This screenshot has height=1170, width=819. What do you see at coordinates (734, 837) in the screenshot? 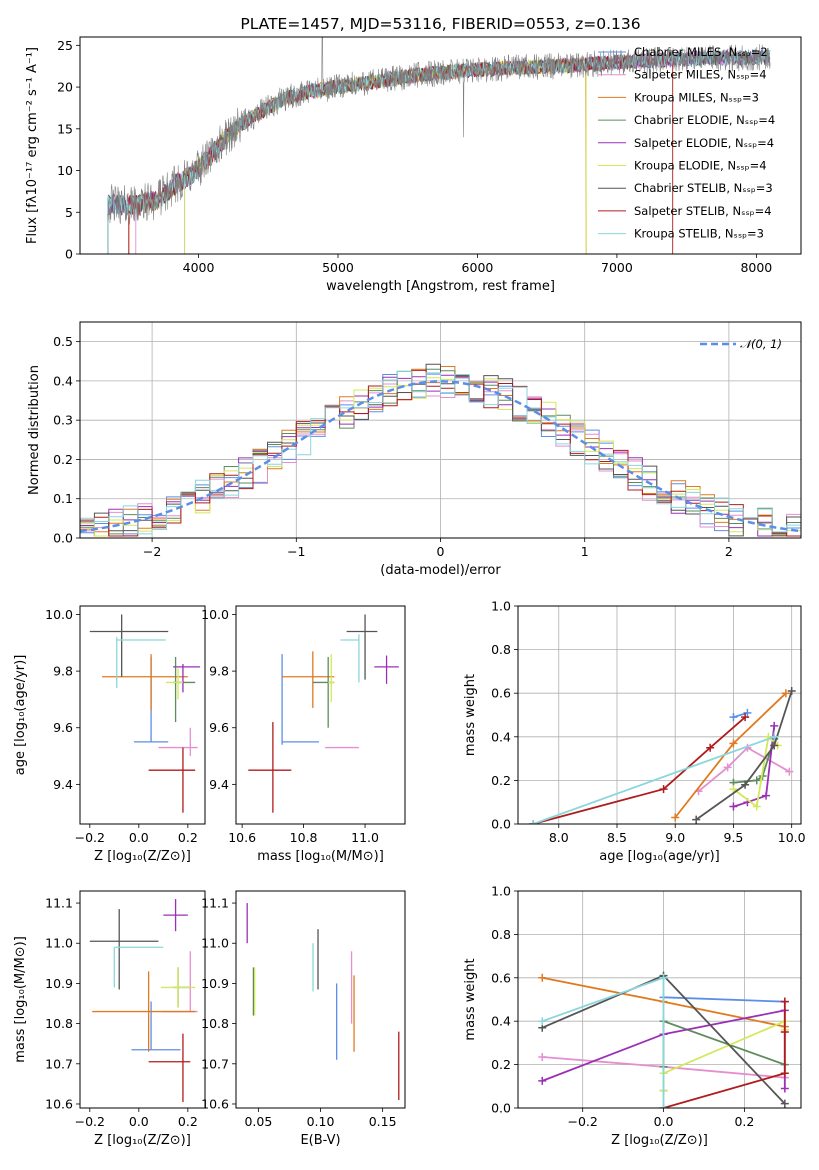
I see `x-tick-label: 9.5` at bounding box center [734, 837].